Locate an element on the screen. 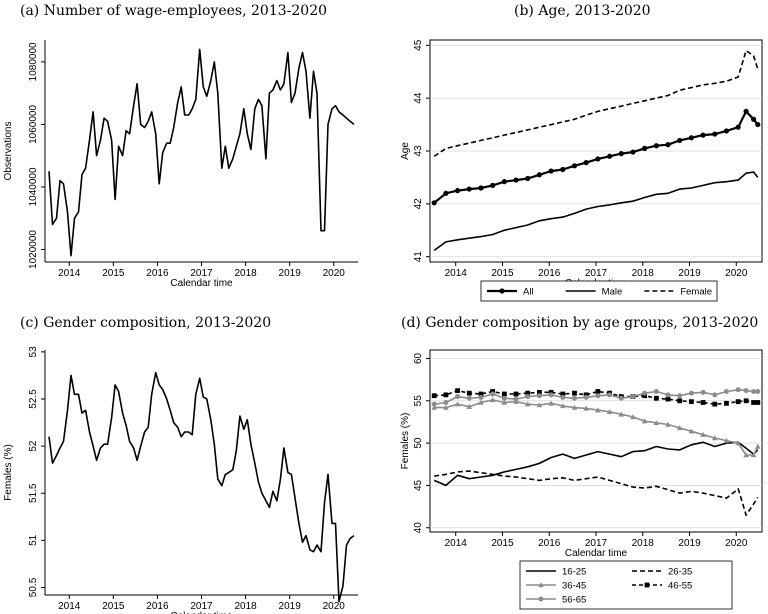 The height and width of the screenshot is (614, 768). legend-label-56-65: 56-65 is located at coordinates (574, 600).